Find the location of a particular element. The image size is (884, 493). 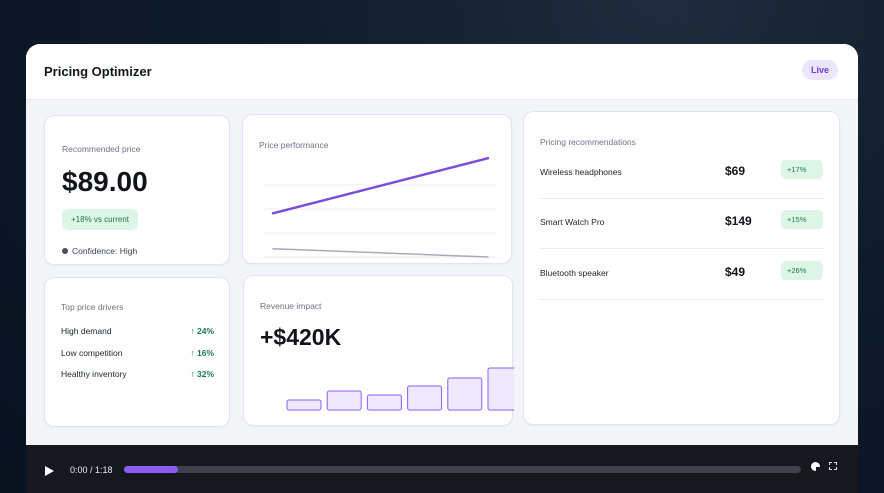

card-label: Revenue impact is located at coordinates (291, 306).